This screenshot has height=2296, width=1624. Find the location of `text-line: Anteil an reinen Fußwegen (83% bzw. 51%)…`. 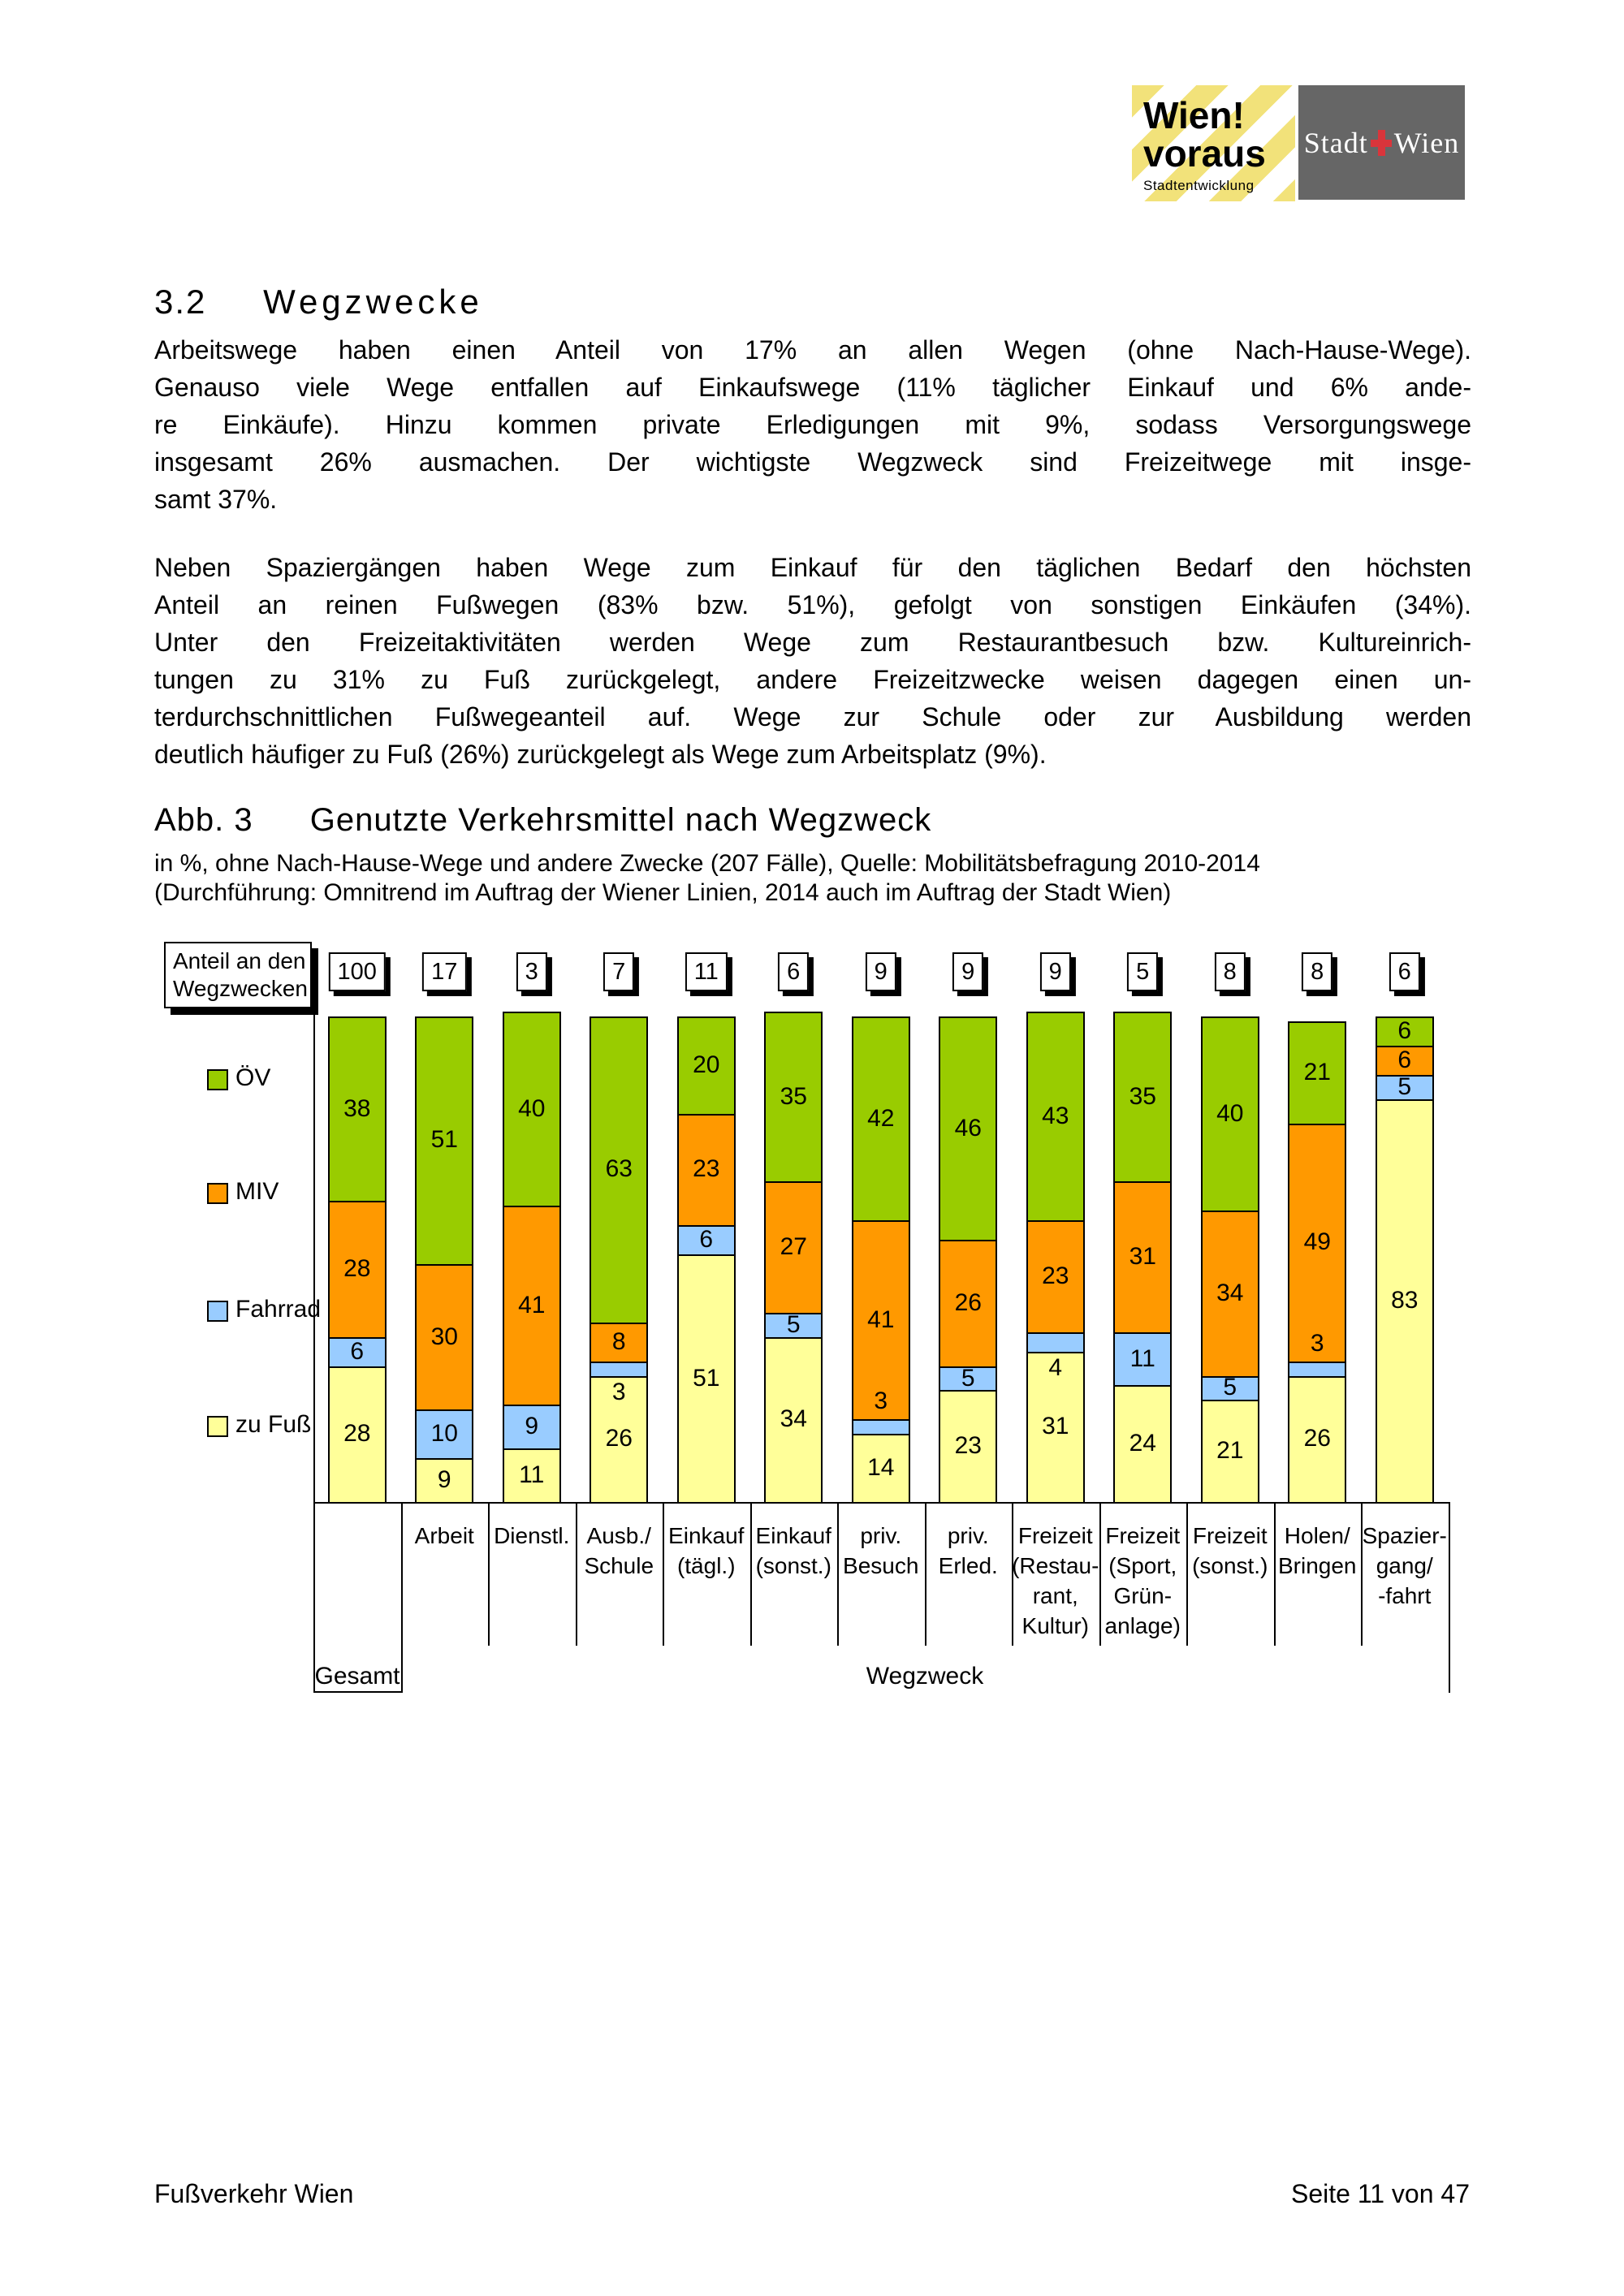

text-line: Anteil an reinen Fußwegen (83% bzw. 51%)… is located at coordinates (813, 604).